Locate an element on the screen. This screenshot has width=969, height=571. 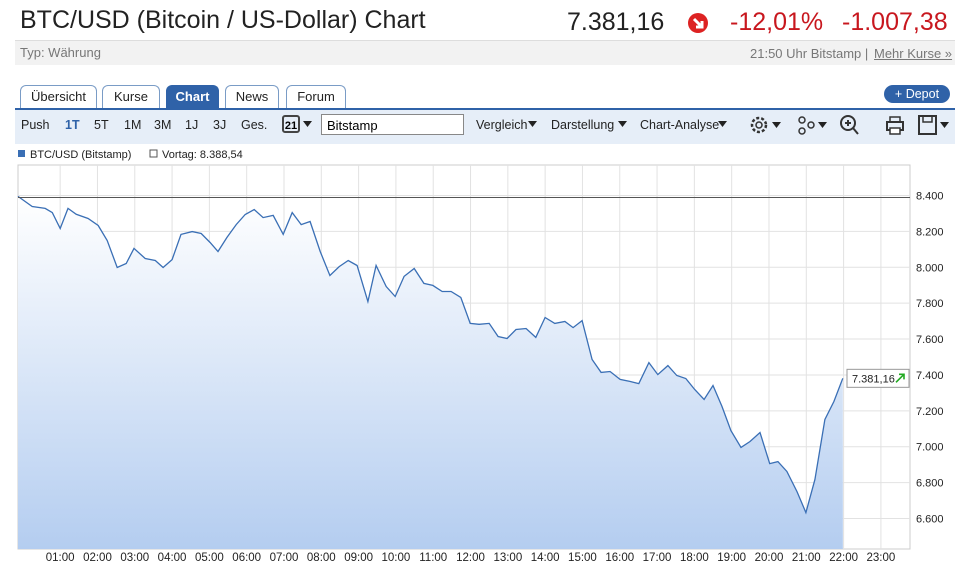
x-tick-label: 17:00 is located at coordinates (657, 558).